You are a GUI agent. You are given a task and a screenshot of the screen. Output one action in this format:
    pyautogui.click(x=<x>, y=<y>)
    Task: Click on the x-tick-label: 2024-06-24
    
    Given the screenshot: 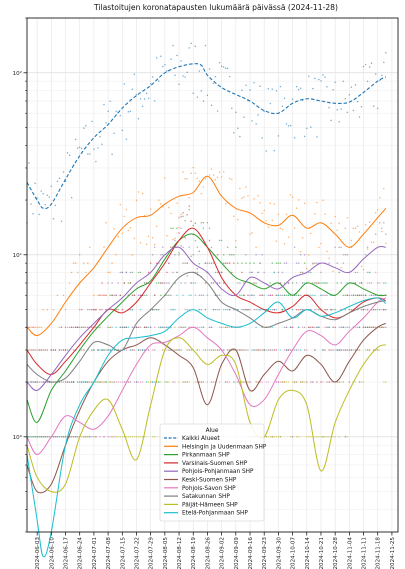 What is the action you would take?
    pyautogui.click(x=81, y=553)
    